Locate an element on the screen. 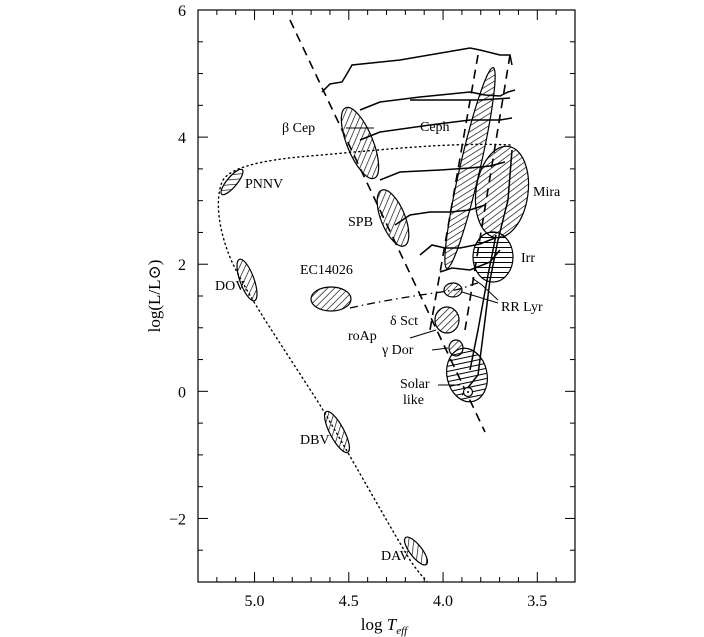 The width and height of the screenshot is (704, 637). label-mira: Mira is located at coordinates (547, 192).